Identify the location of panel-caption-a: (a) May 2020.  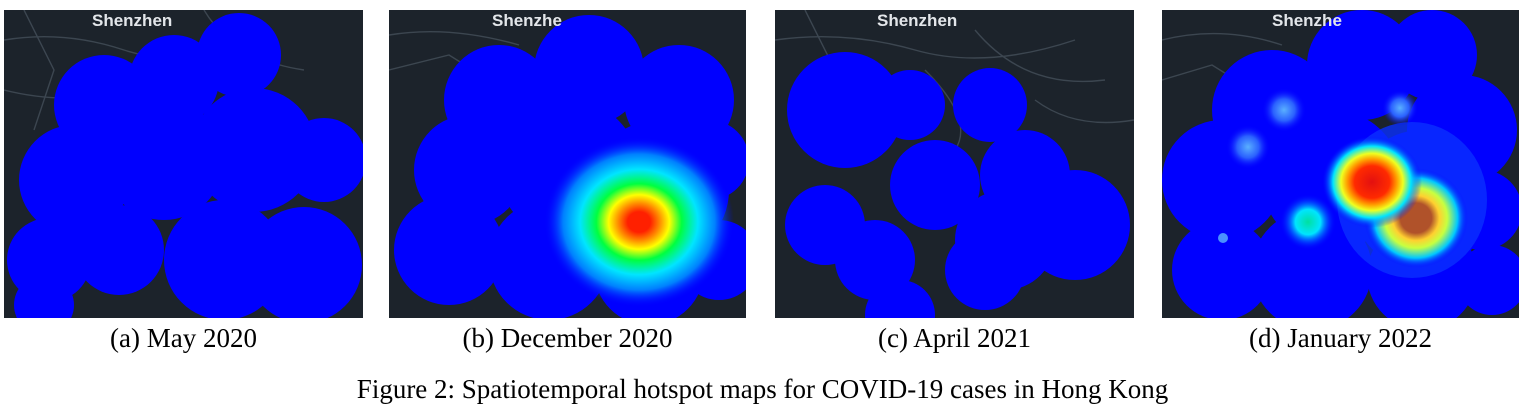
(183, 338).